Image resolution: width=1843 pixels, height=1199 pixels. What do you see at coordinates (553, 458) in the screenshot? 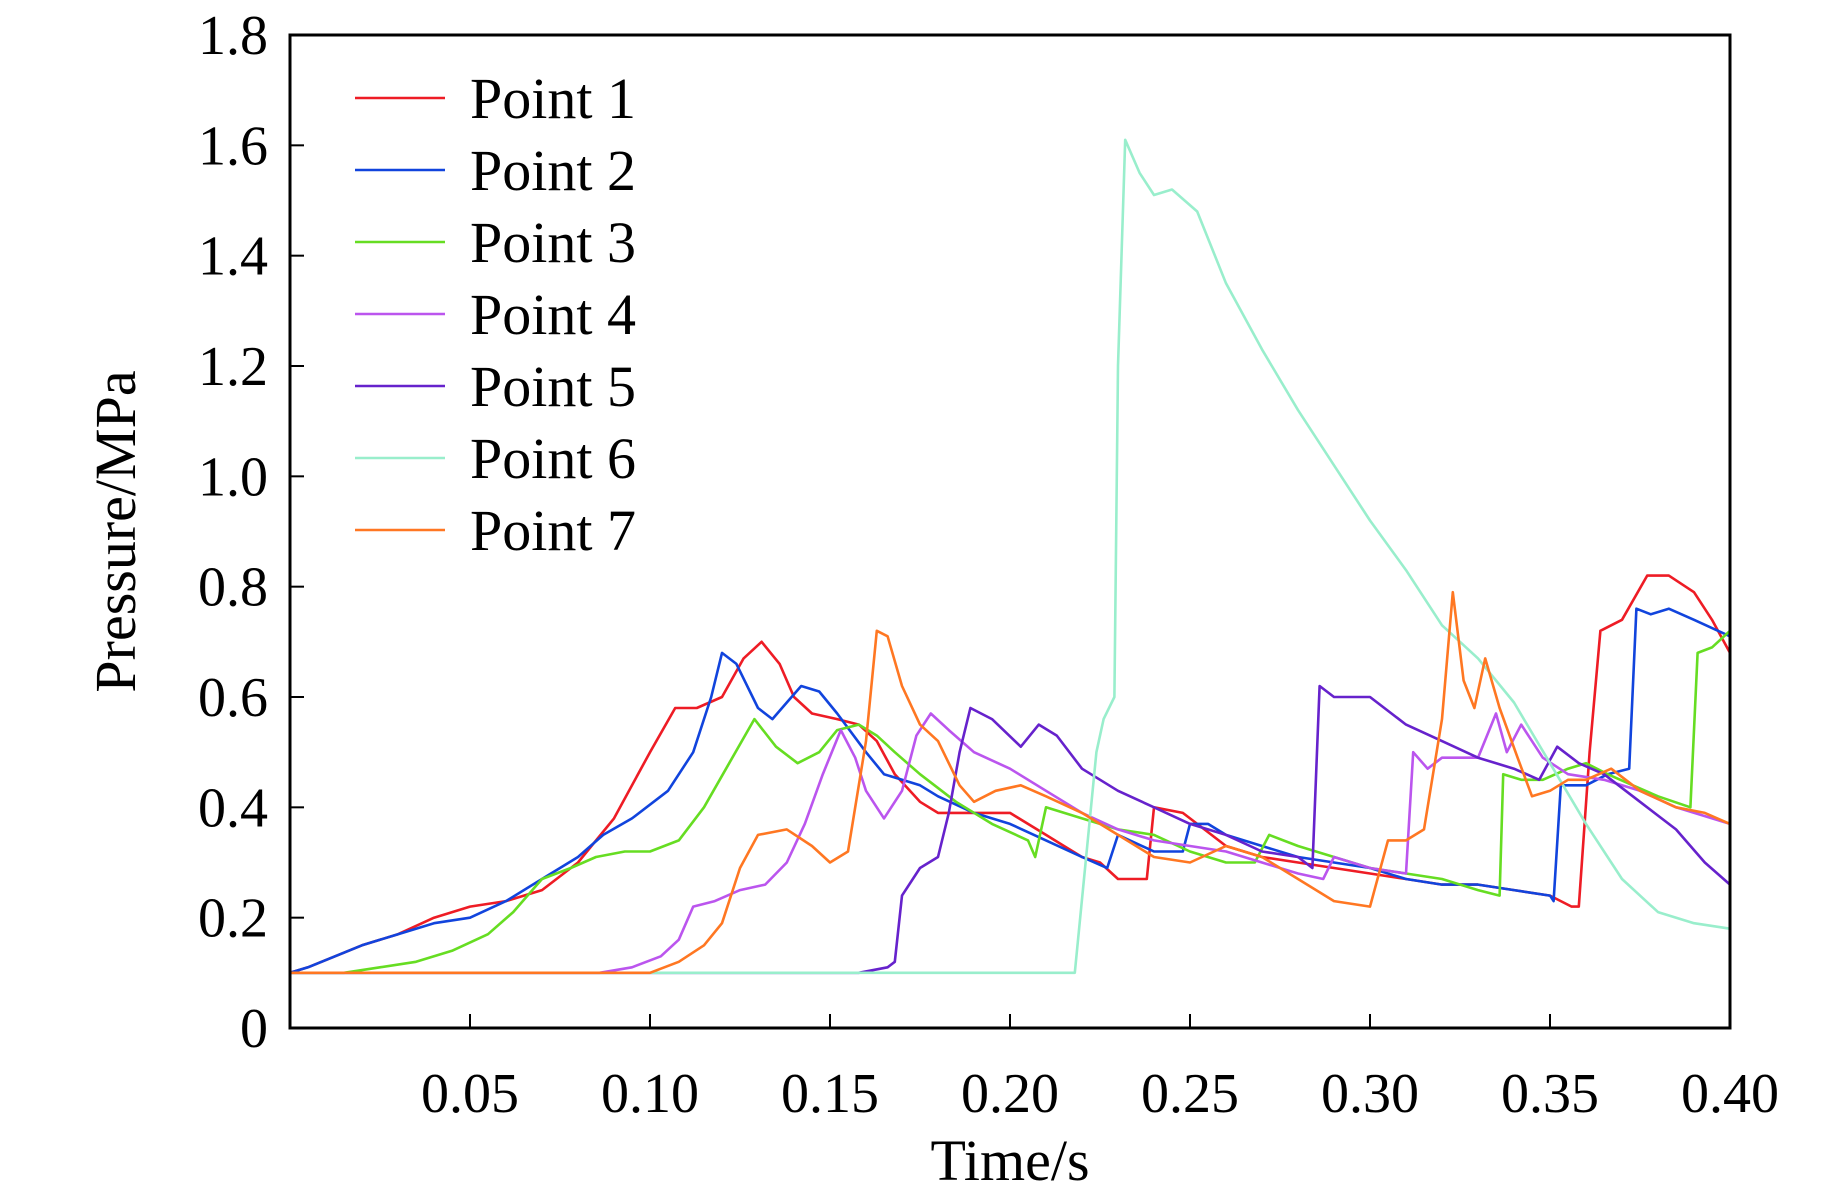
I see `legend-label: Point 6` at bounding box center [553, 458].